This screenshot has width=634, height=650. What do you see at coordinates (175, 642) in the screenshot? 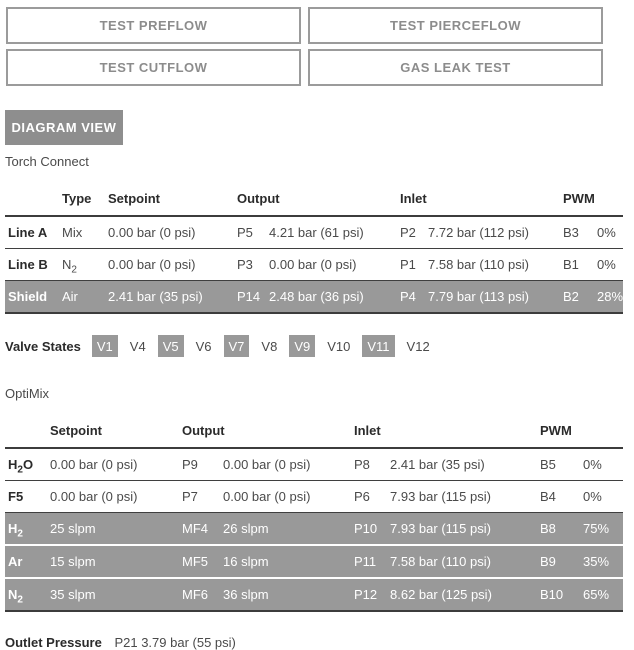
I see `outlet-pressure-value: P21 3.79 bar (55 psi)` at bounding box center [175, 642].